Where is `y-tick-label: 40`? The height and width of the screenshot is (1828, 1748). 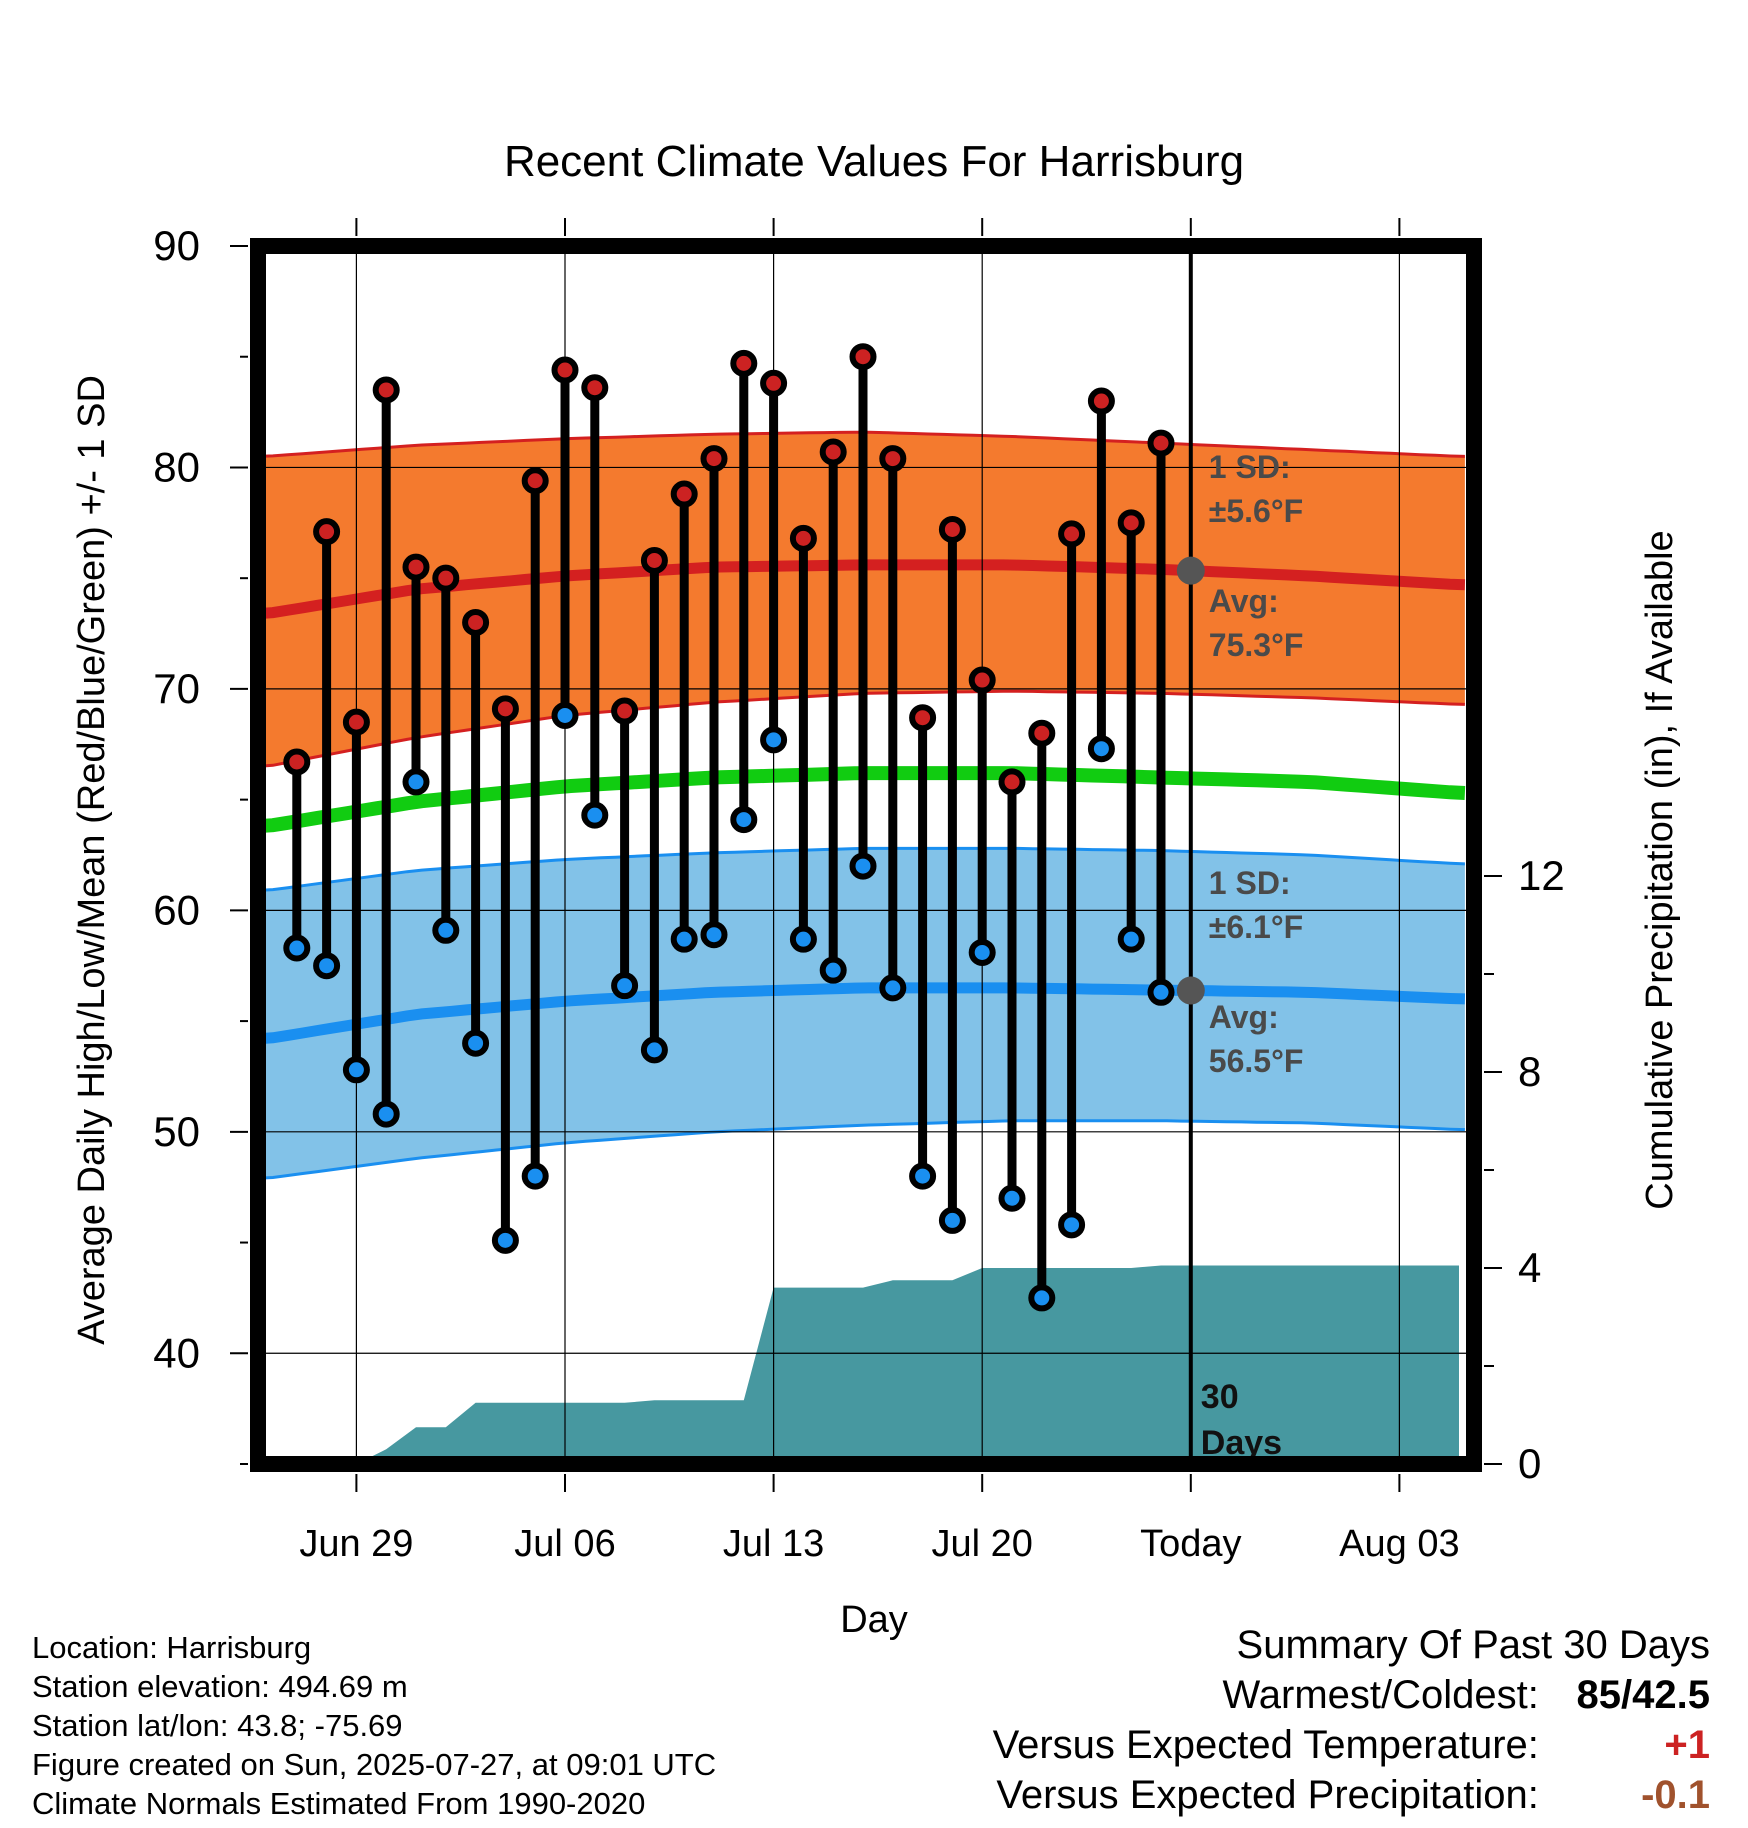 y-tick-label: 40 is located at coordinates (176, 1352).